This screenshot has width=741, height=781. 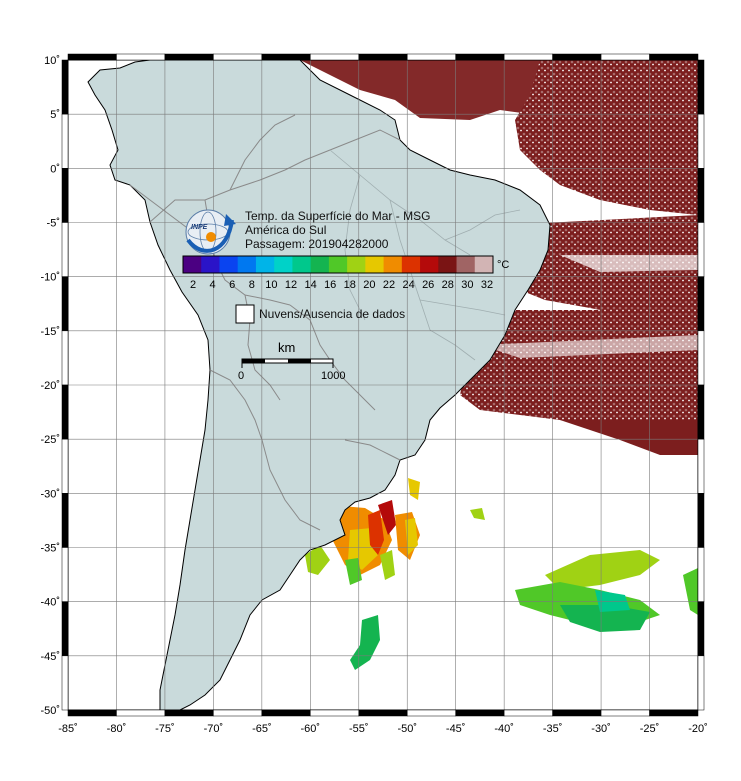 I want to click on lat-label: 5˚, so click(x=55, y=115).